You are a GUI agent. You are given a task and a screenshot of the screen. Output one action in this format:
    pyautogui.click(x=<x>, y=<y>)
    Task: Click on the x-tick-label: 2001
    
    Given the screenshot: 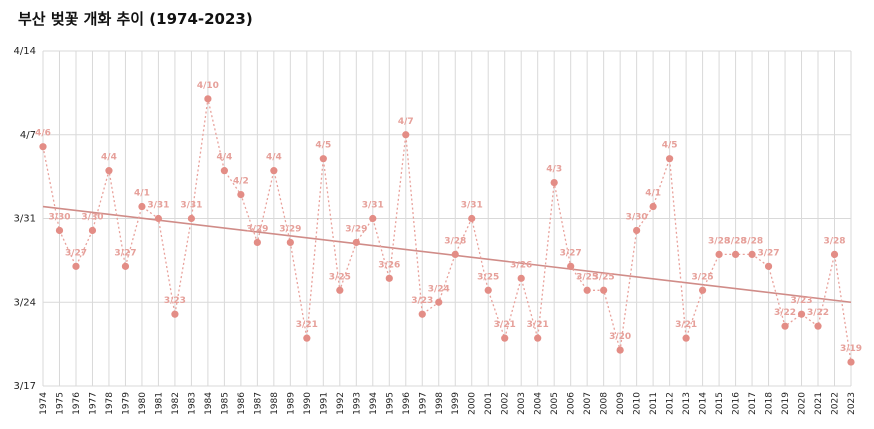 What is the action you would take?
    pyautogui.click(x=489, y=403)
    